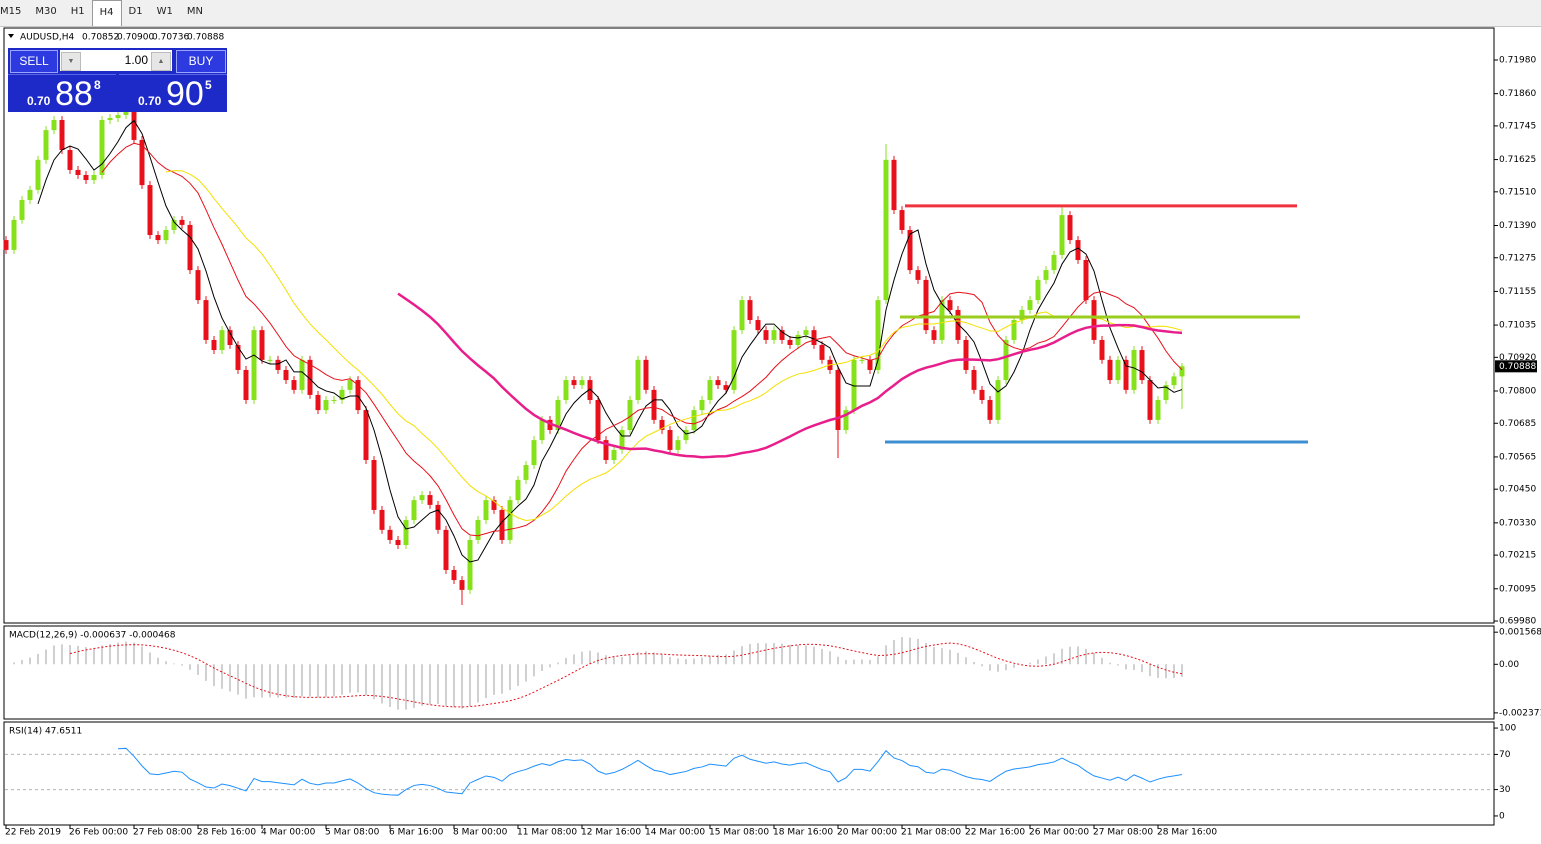 This screenshot has width=1541, height=844. I want to click on x-tick-label: 22 Mar 16:00, so click(995, 833).